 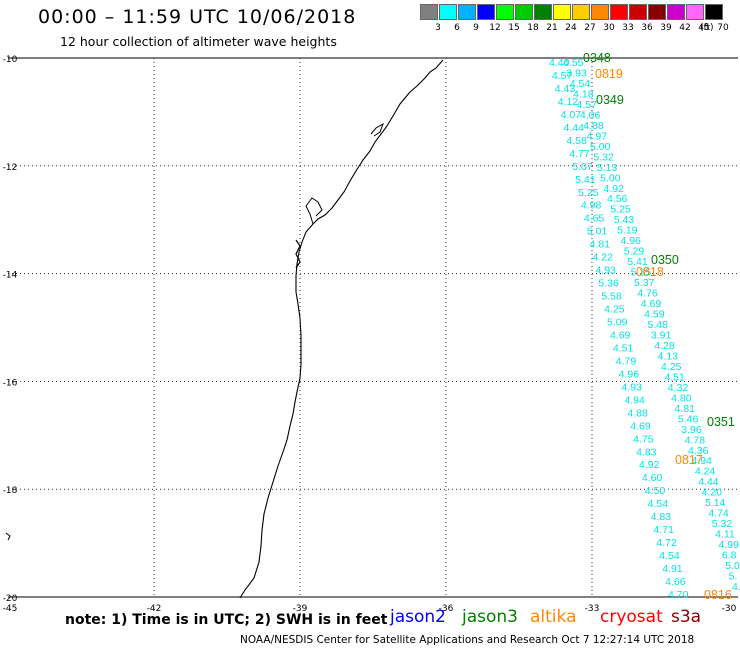 What do you see at coordinates (495, 28) in the screenshot?
I see `scale-tick-label: 12` at bounding box center [495, 28].